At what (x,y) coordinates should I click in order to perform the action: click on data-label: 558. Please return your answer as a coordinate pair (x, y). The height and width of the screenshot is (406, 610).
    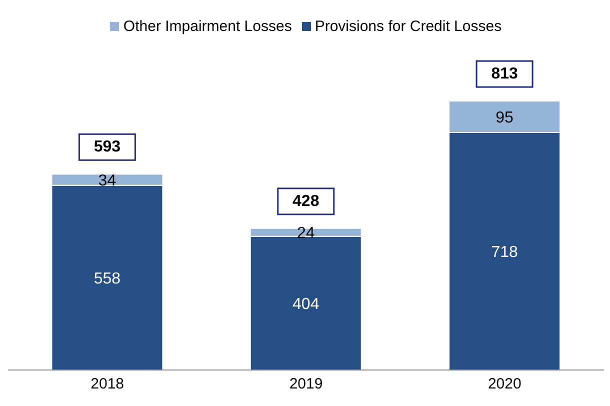
    Looking at the image, I should click on (107, 279).